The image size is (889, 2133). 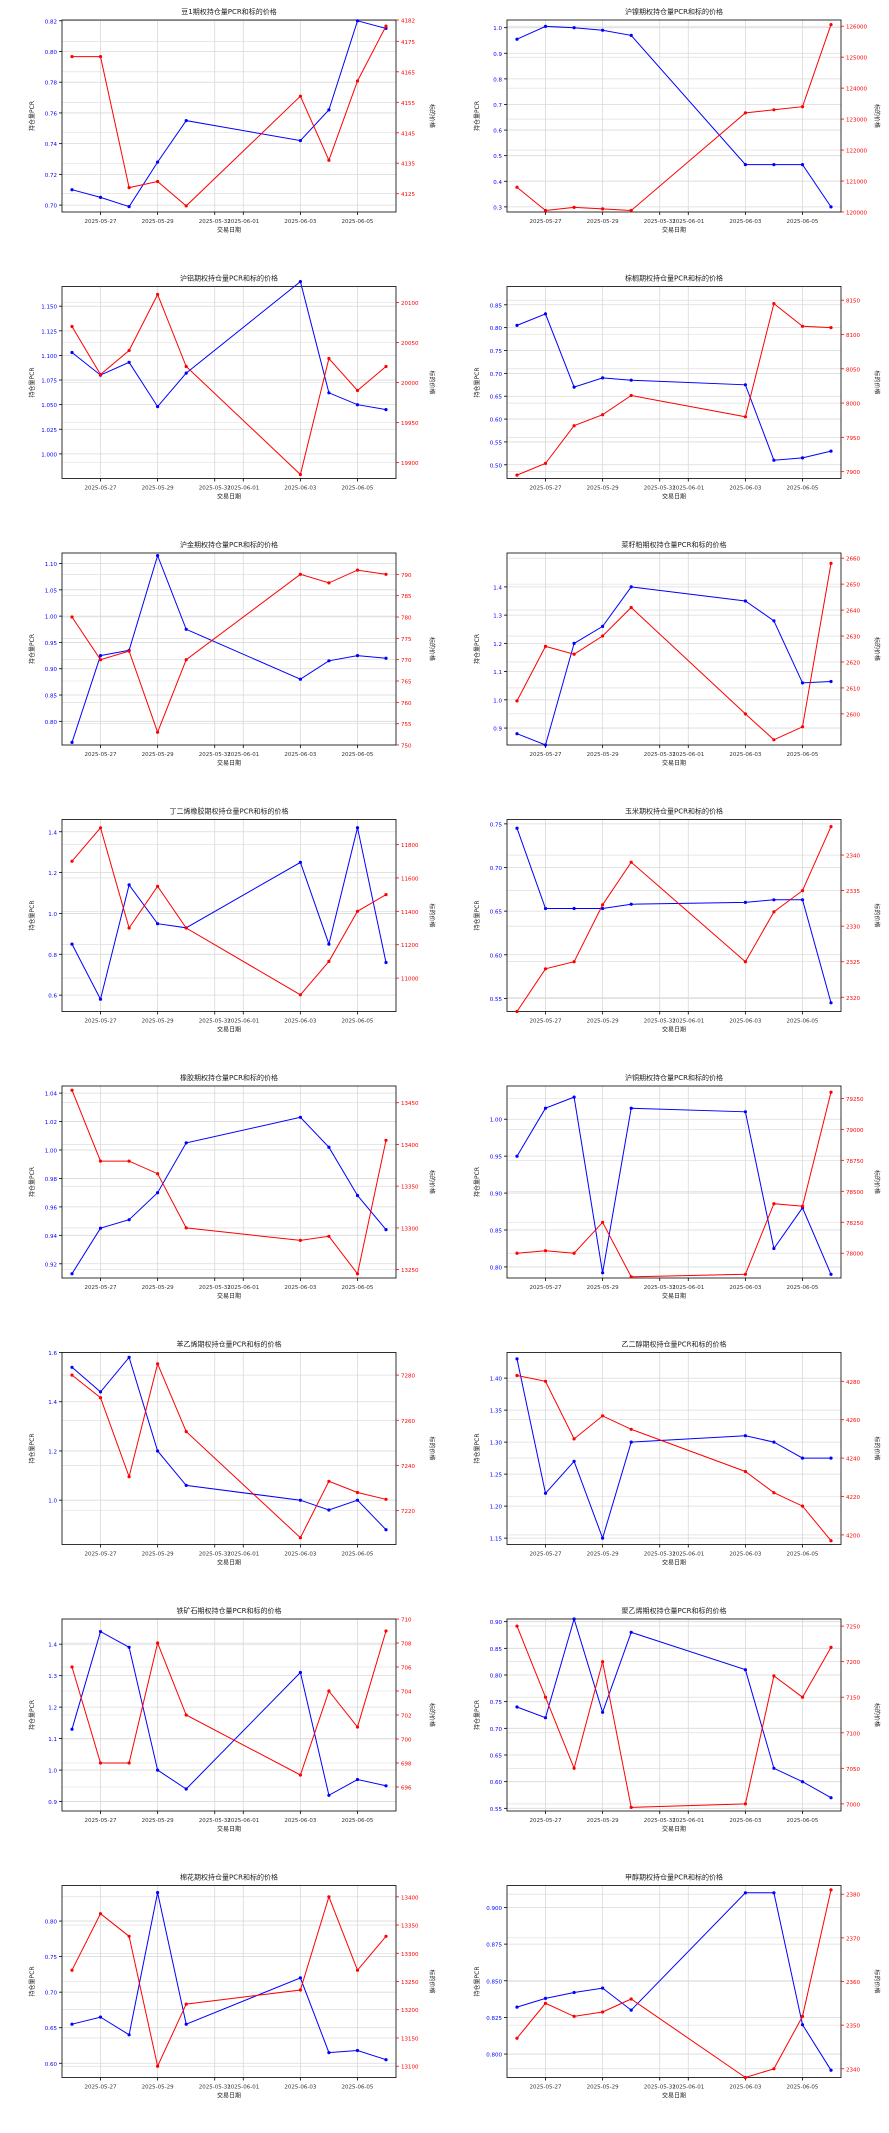 What do you see at coordinates (410, 344) in the screenshot?
I see `y2-tick-label: 20050` at bounding box center [410, 344].